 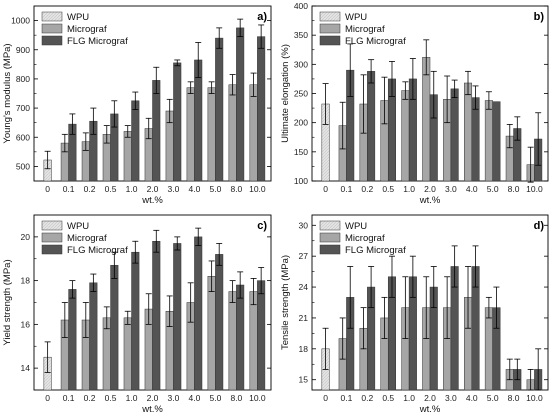 What do you see at coordinates (23, 79) in the screenshot?
I see `y-tick-label: 800` at bounding box center [23, 79].